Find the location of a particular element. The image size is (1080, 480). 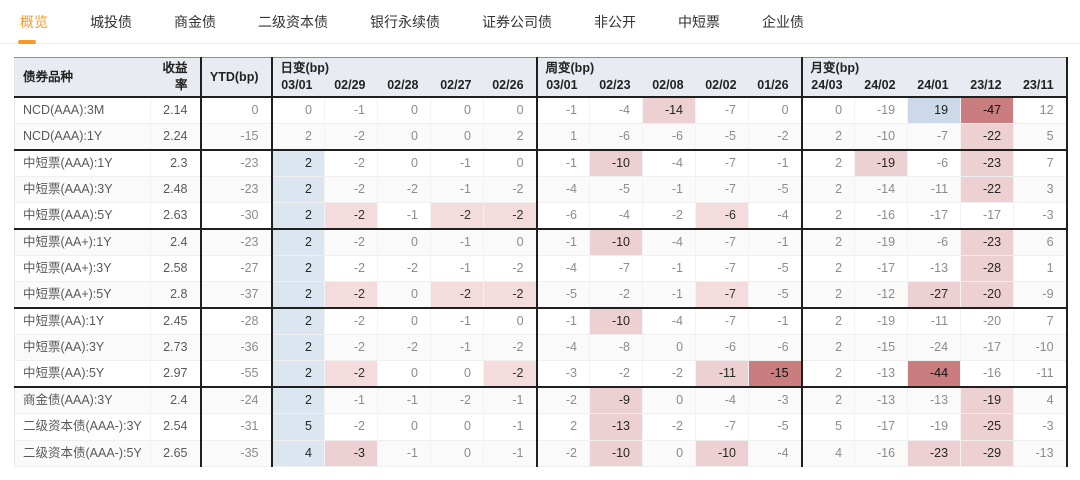

ytd-value: -31 is located at coordinates (235, 427).